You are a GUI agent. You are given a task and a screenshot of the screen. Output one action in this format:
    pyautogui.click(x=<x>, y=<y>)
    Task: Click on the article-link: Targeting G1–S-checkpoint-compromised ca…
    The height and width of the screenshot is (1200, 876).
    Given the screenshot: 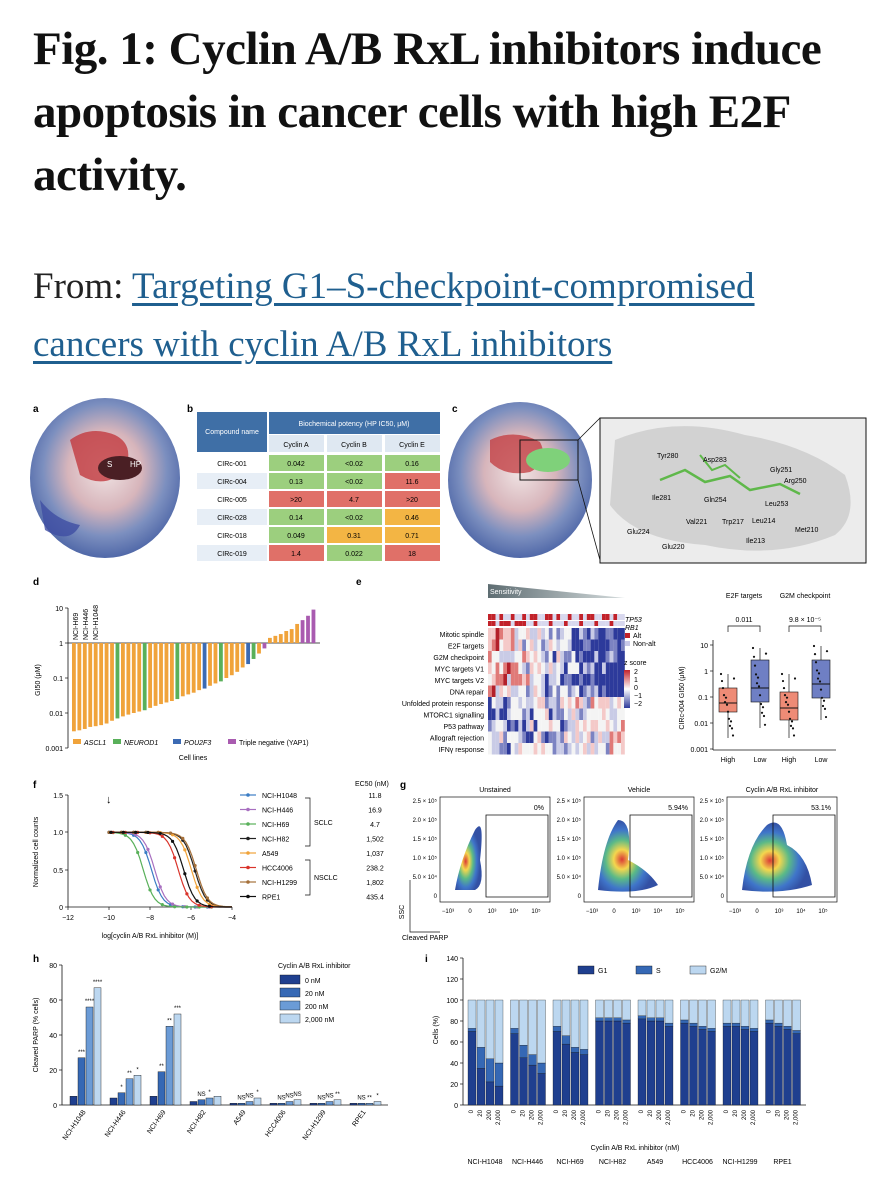 What is the action you would take?
    pyautogui.click(x=394, y=315)
    